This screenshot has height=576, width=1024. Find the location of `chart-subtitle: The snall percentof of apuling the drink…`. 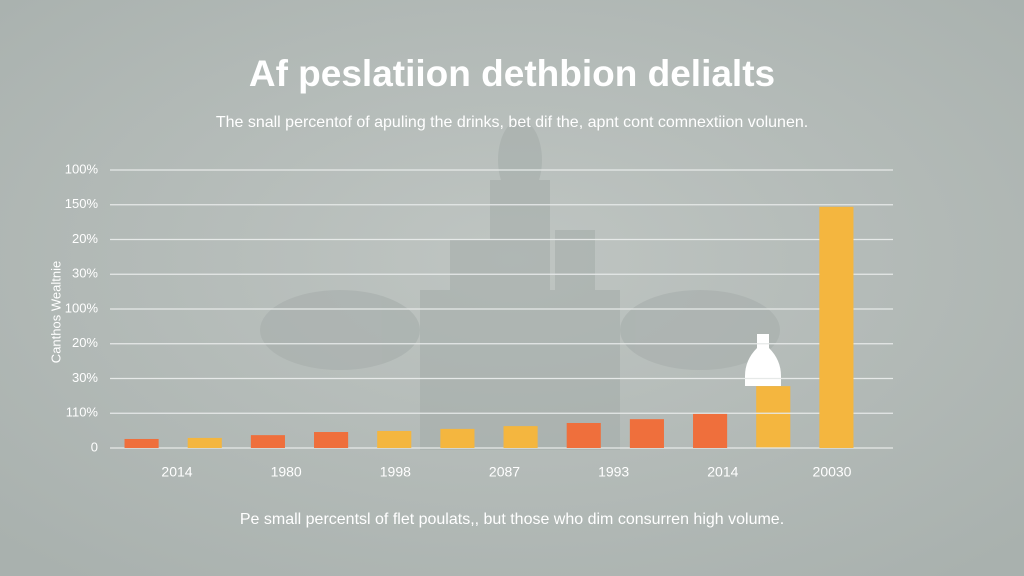

chart-subtitle: The snall percentof of apuling the drink… is located at coordinates (512, 122).